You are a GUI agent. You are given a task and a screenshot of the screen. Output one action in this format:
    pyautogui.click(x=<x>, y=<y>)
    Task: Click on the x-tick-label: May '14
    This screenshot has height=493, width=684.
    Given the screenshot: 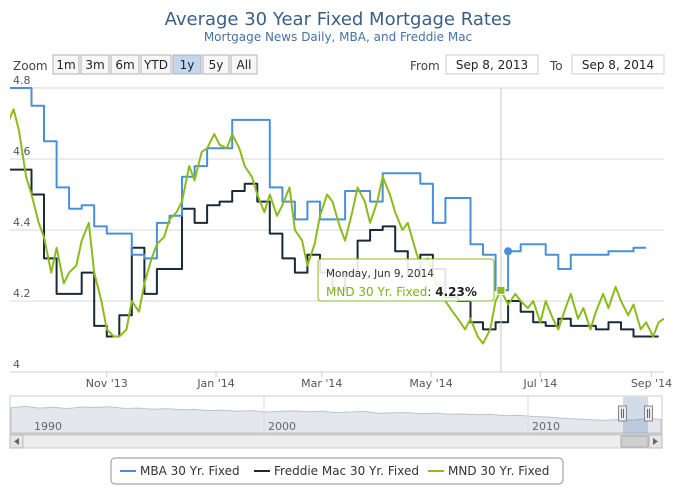 What is the action you would take?
    pyautogui.click(x=430, y=383)
    